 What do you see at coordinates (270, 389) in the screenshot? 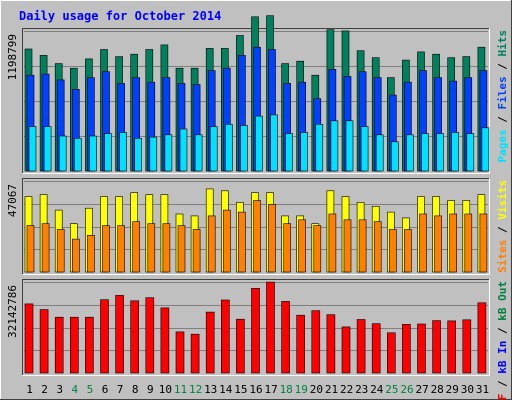
I see `x-tick-label: 17` at bounding box center [270, 389].